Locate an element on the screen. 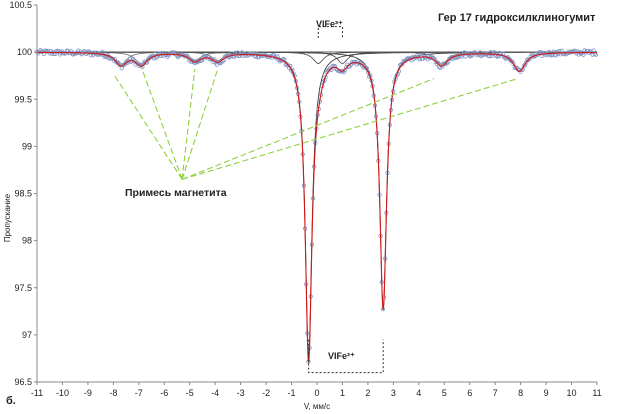 The height and width of the screenshot is (414, 624). x-tick-label: -2 is located at coordinates (266, 393).